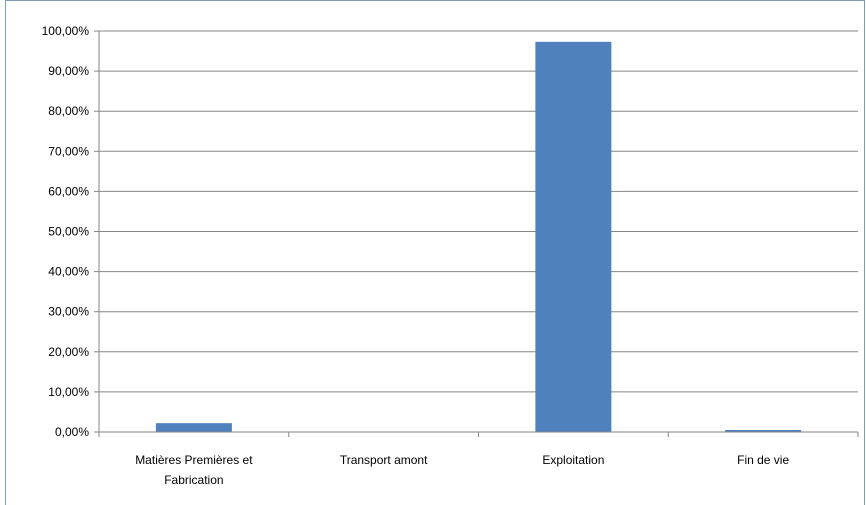 The width and height of the screenshot is (866, 505). I want to click on x-tick-label-line: Transport amont, so click(384, 460).